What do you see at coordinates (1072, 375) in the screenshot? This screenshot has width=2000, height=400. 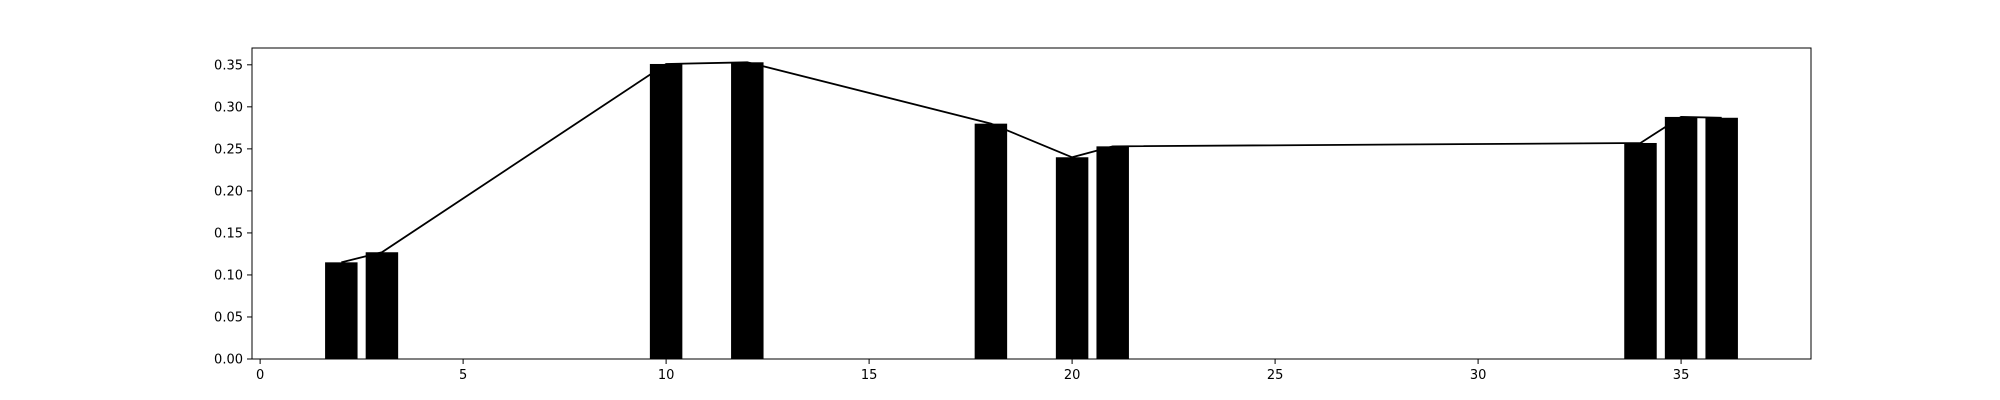 I see `x-tick-label: 20` at bounding box center [1072, 375].